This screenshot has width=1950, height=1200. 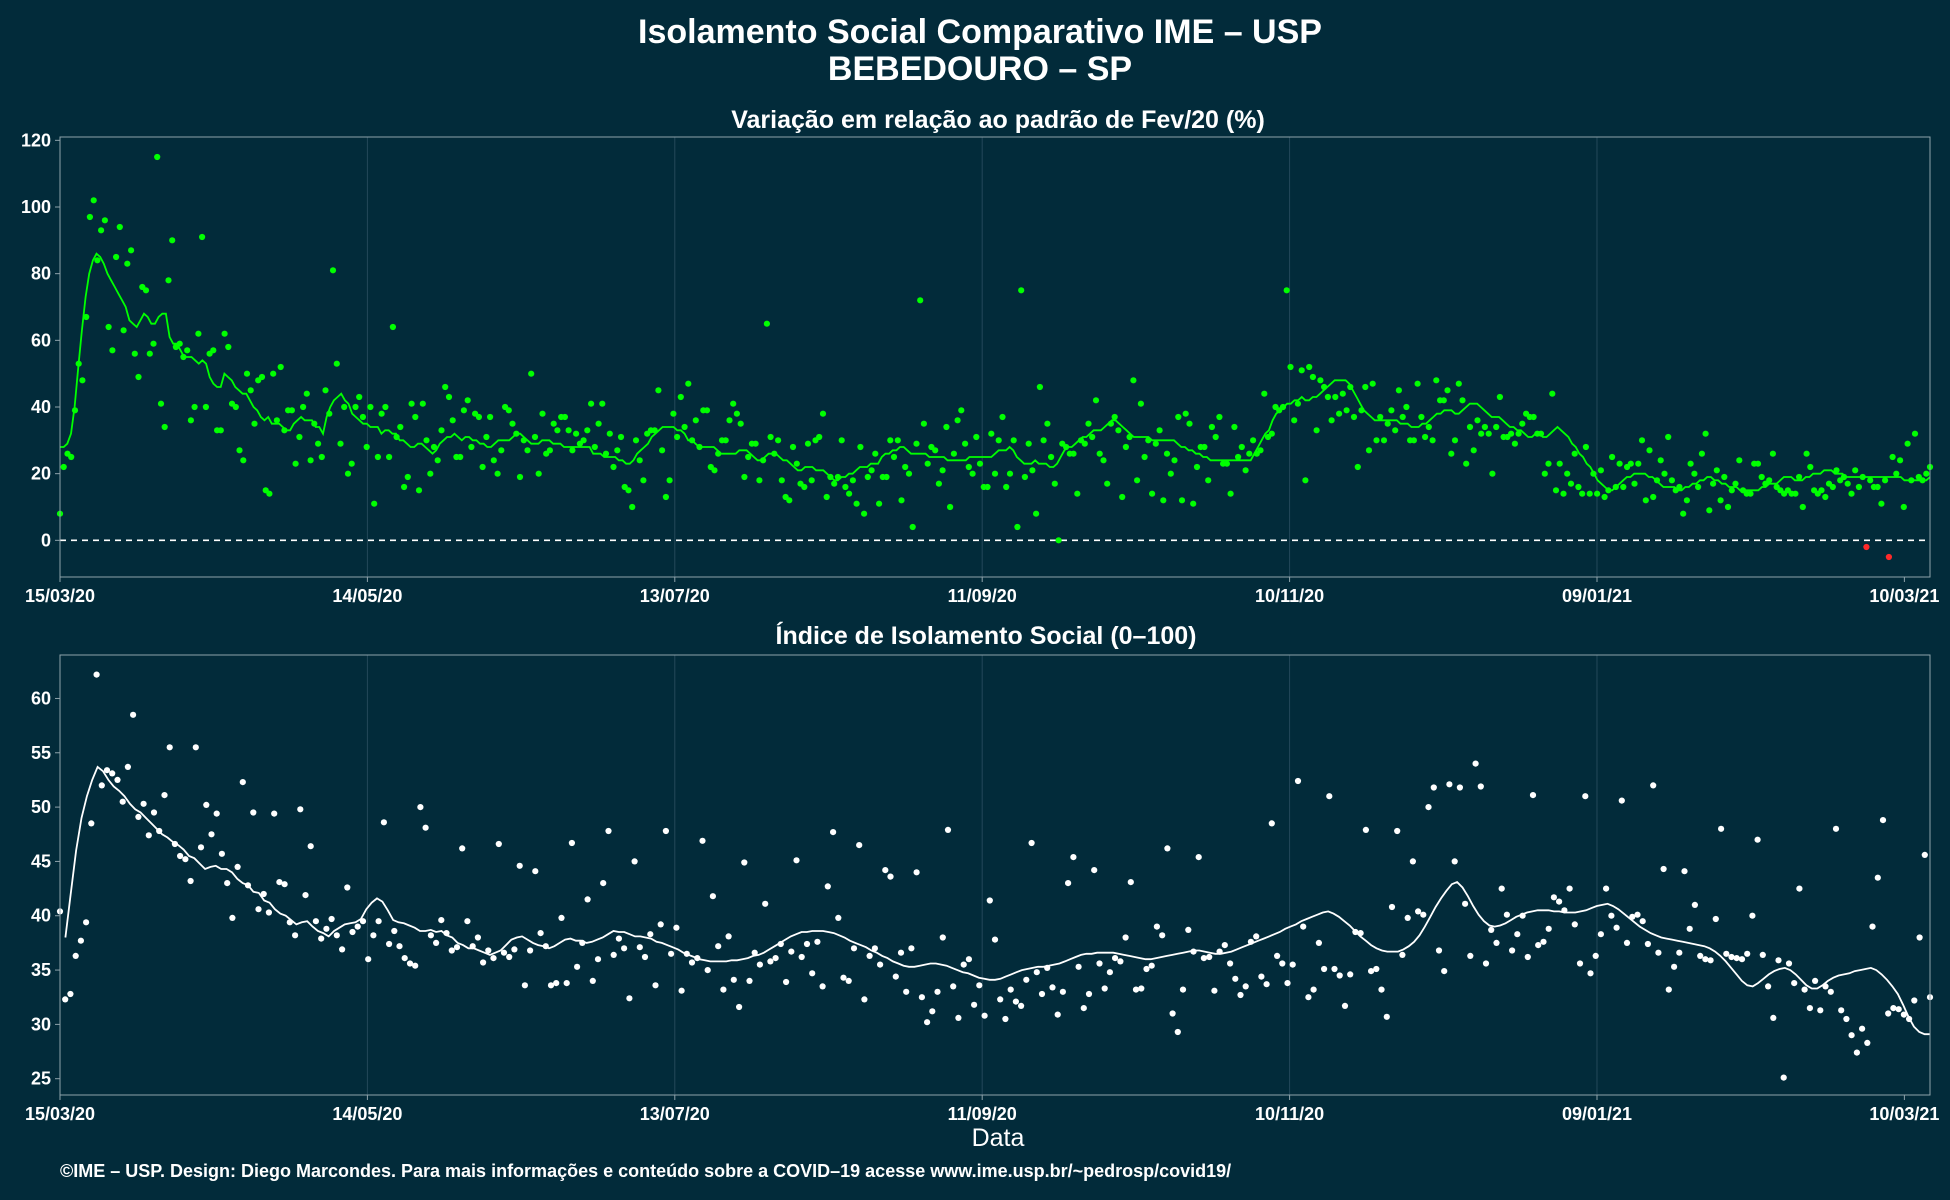 I want to click on variation-y-tick-label: 0, so click(x=46, y=540).